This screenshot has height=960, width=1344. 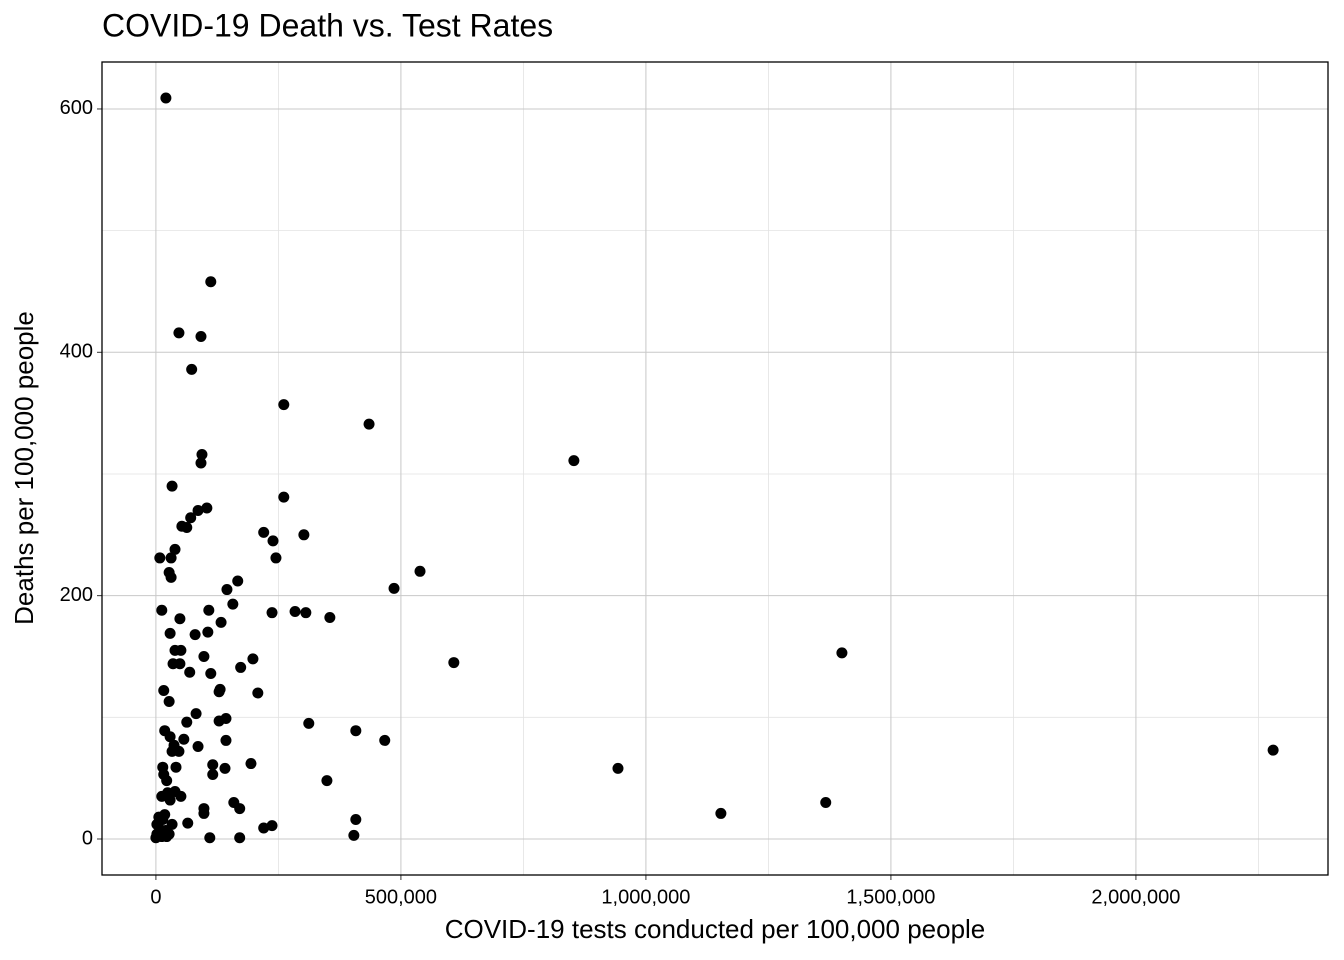 I want to click on y-tick-label: 0, so click(x=87, y=838).